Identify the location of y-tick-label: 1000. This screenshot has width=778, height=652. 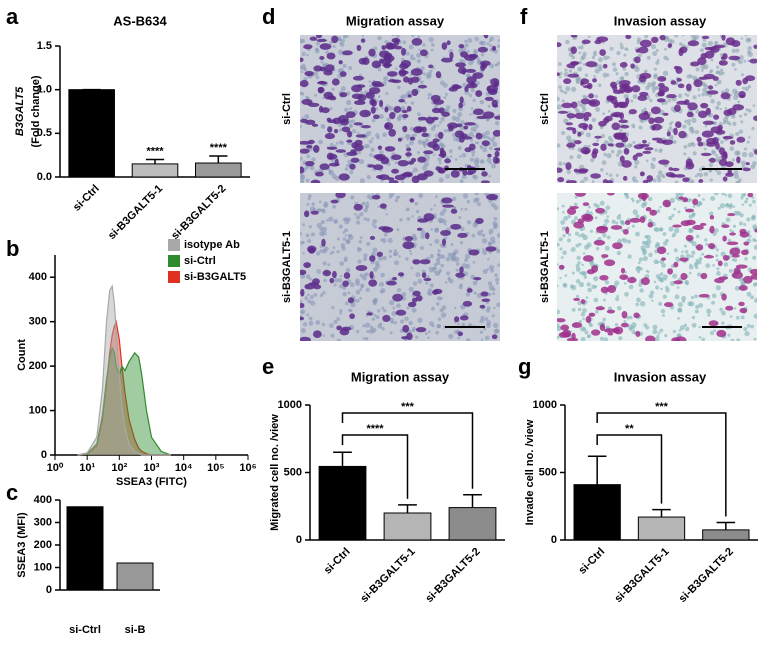
(290, 405).